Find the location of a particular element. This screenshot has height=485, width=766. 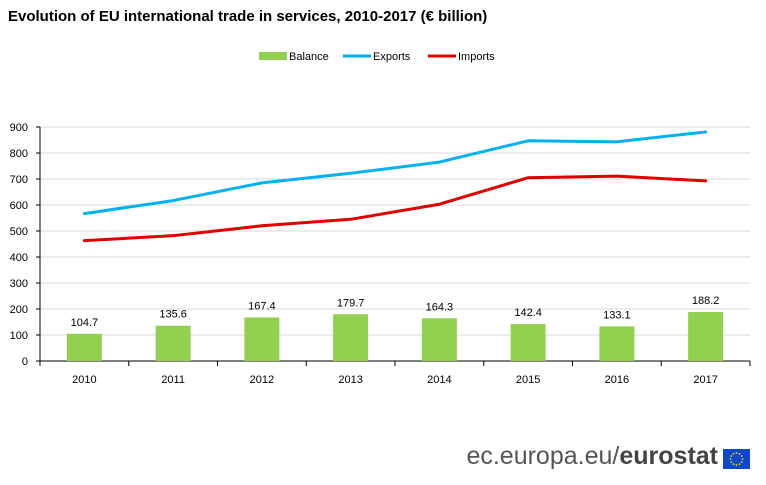

balance-data-label: 179.7 is located at coordinates (351, 303).